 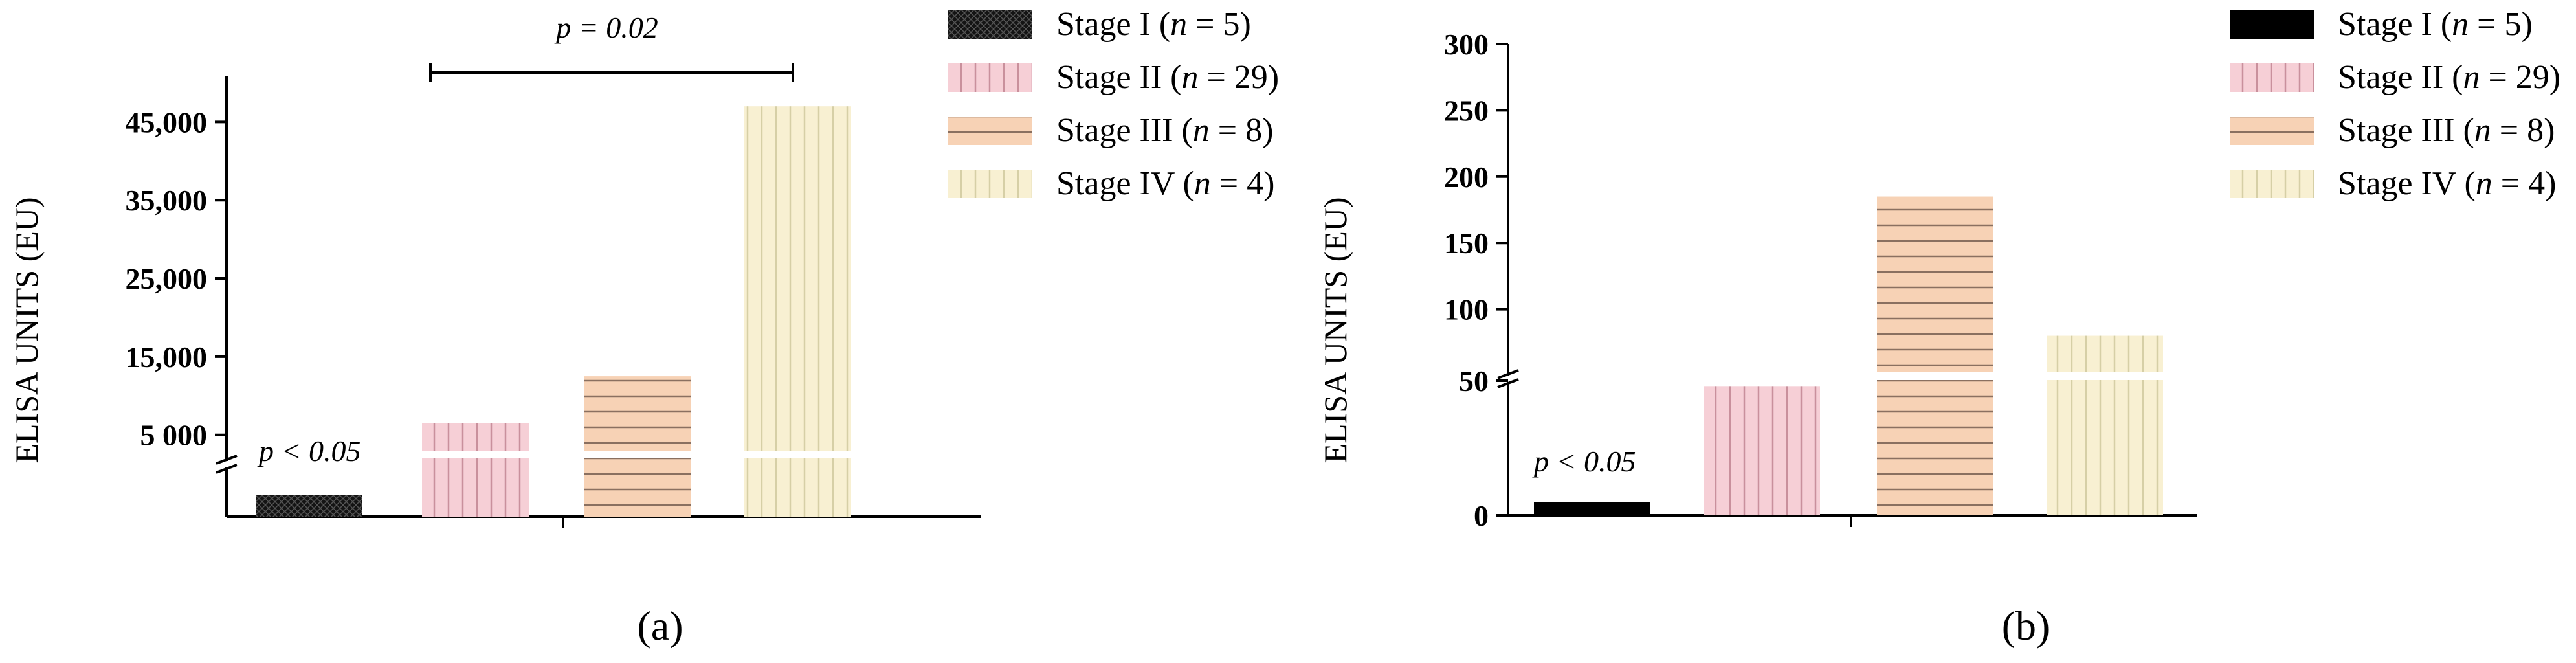 I want to click on axis-break-b, so click(x=1508, y=378).